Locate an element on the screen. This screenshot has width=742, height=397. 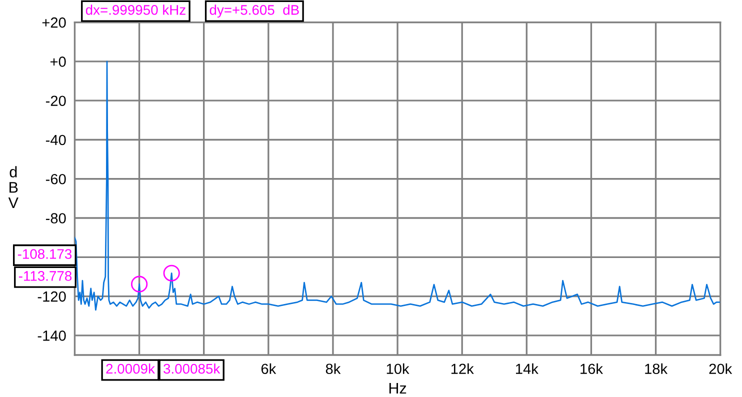
x-tick-label: 6k is located at coordinates (268, 368).